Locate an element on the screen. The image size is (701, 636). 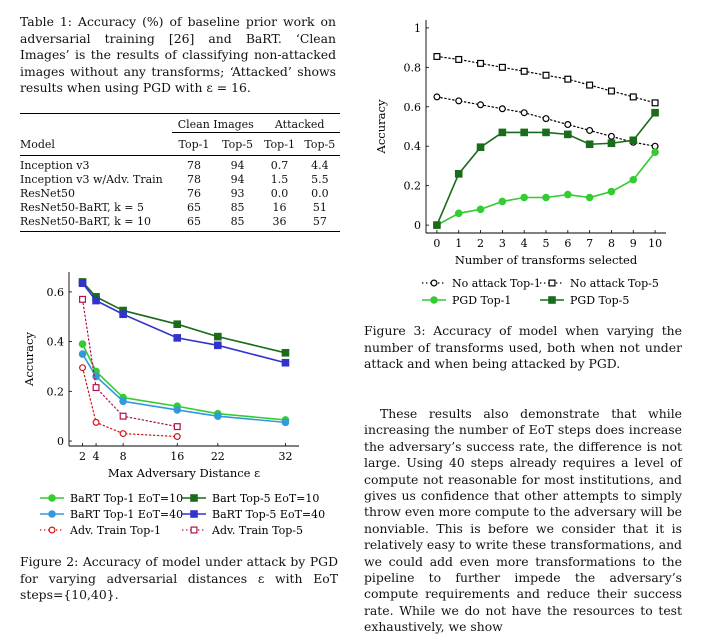
cell-value: 5.5 is located at coordinates (320, 179).